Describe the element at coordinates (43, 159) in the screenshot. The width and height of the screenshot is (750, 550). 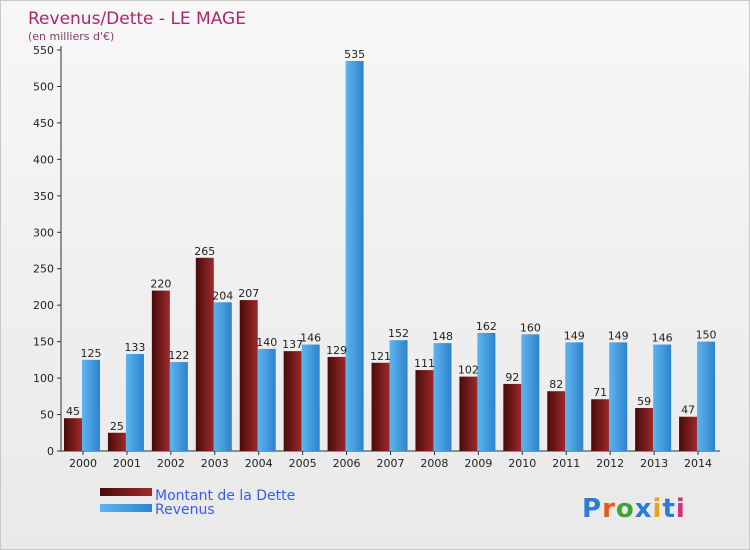
I see `y-tick-label: 400` at that location.